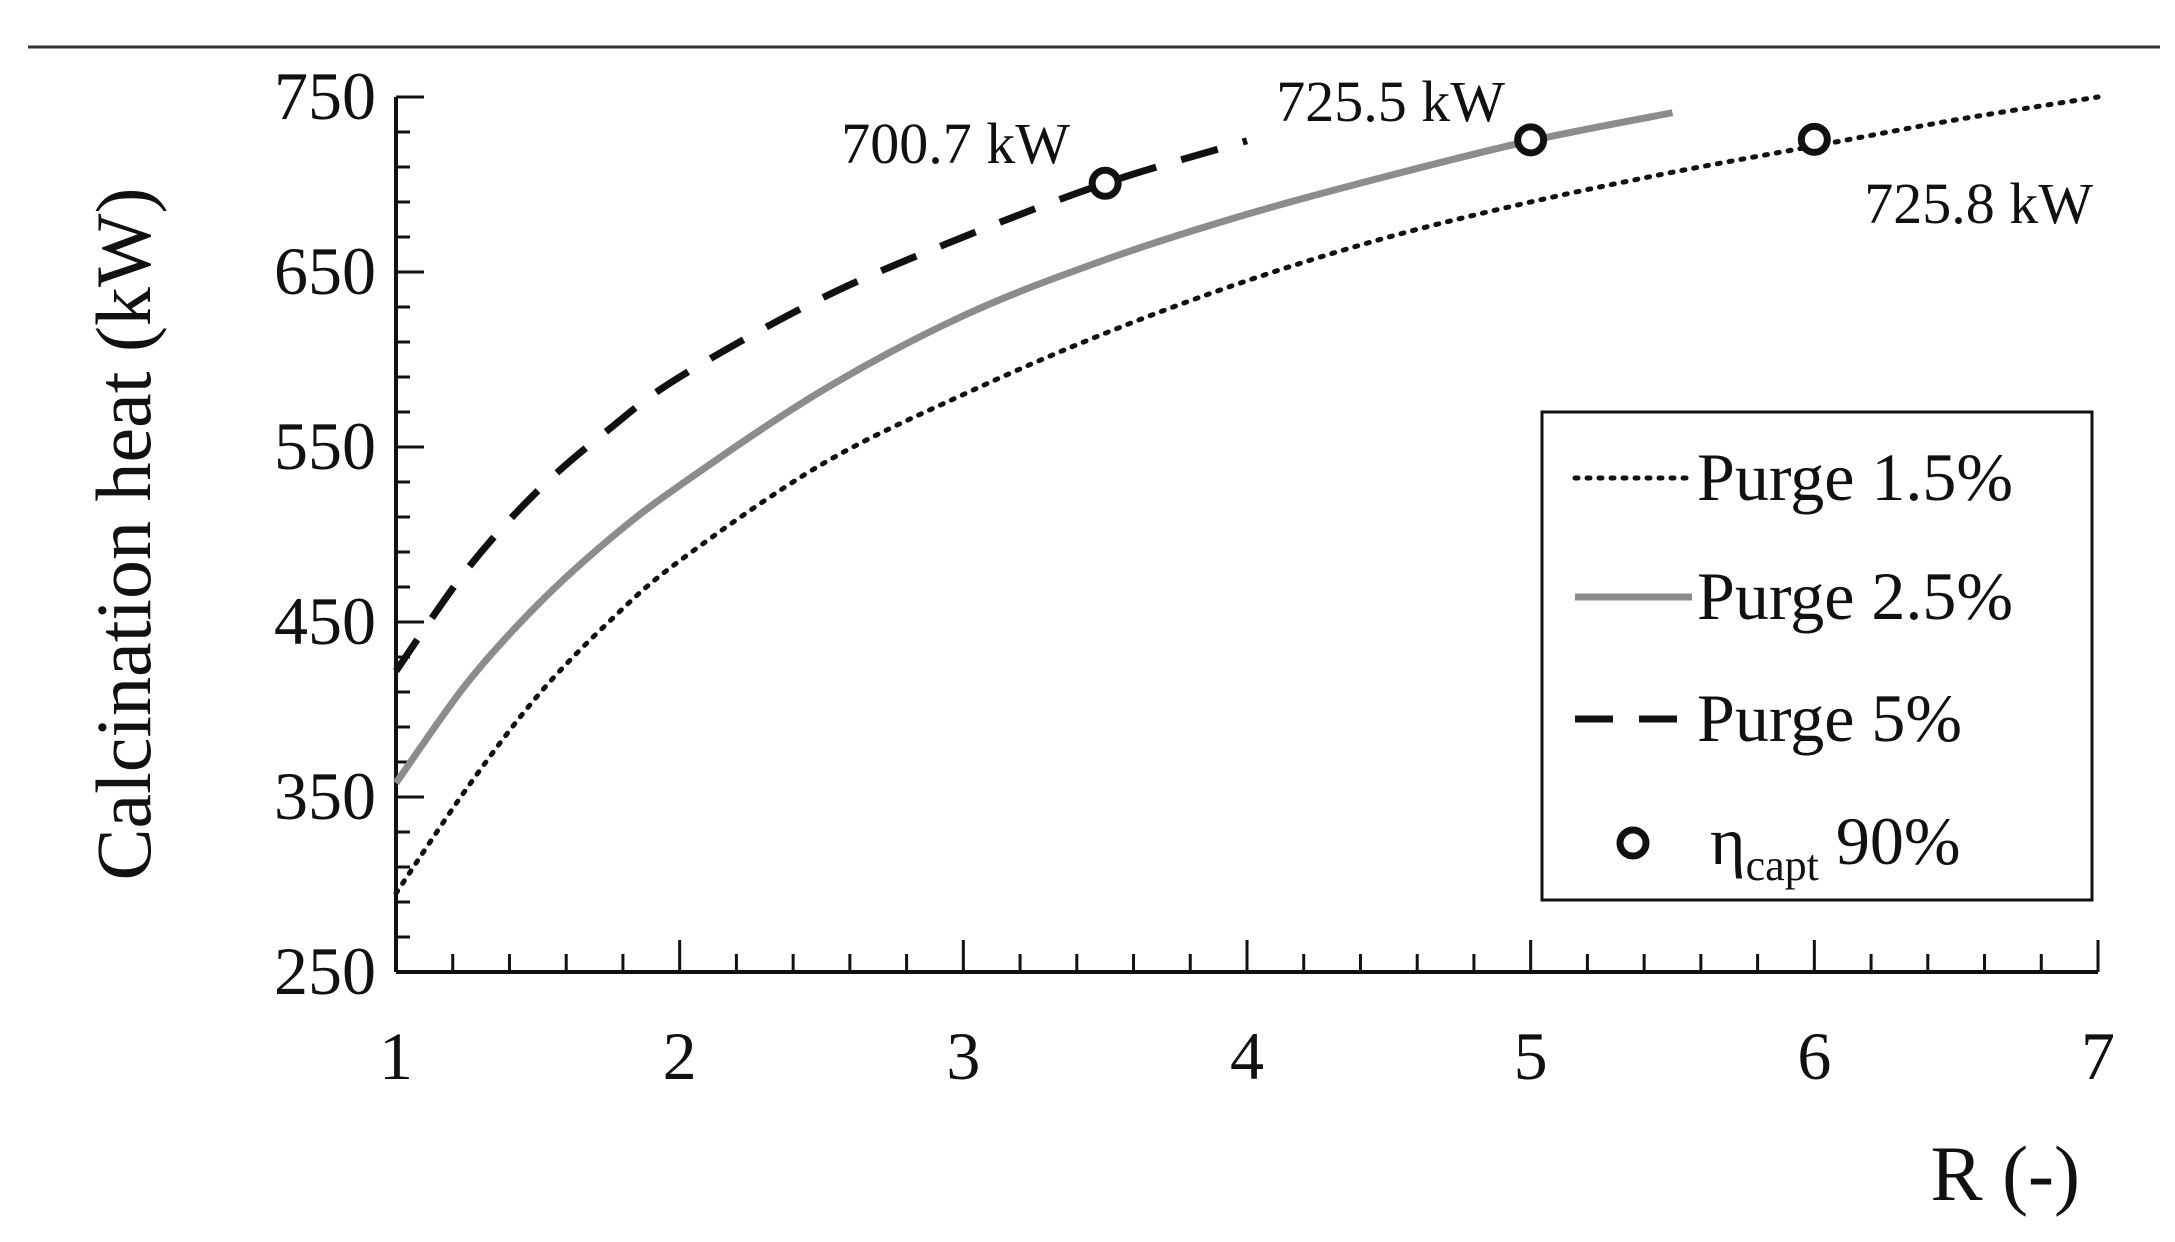  What do you see at coordinates (325, 271) in the screenshot?
I see `y-tick-label: 650` at bounding box center [325, 271].